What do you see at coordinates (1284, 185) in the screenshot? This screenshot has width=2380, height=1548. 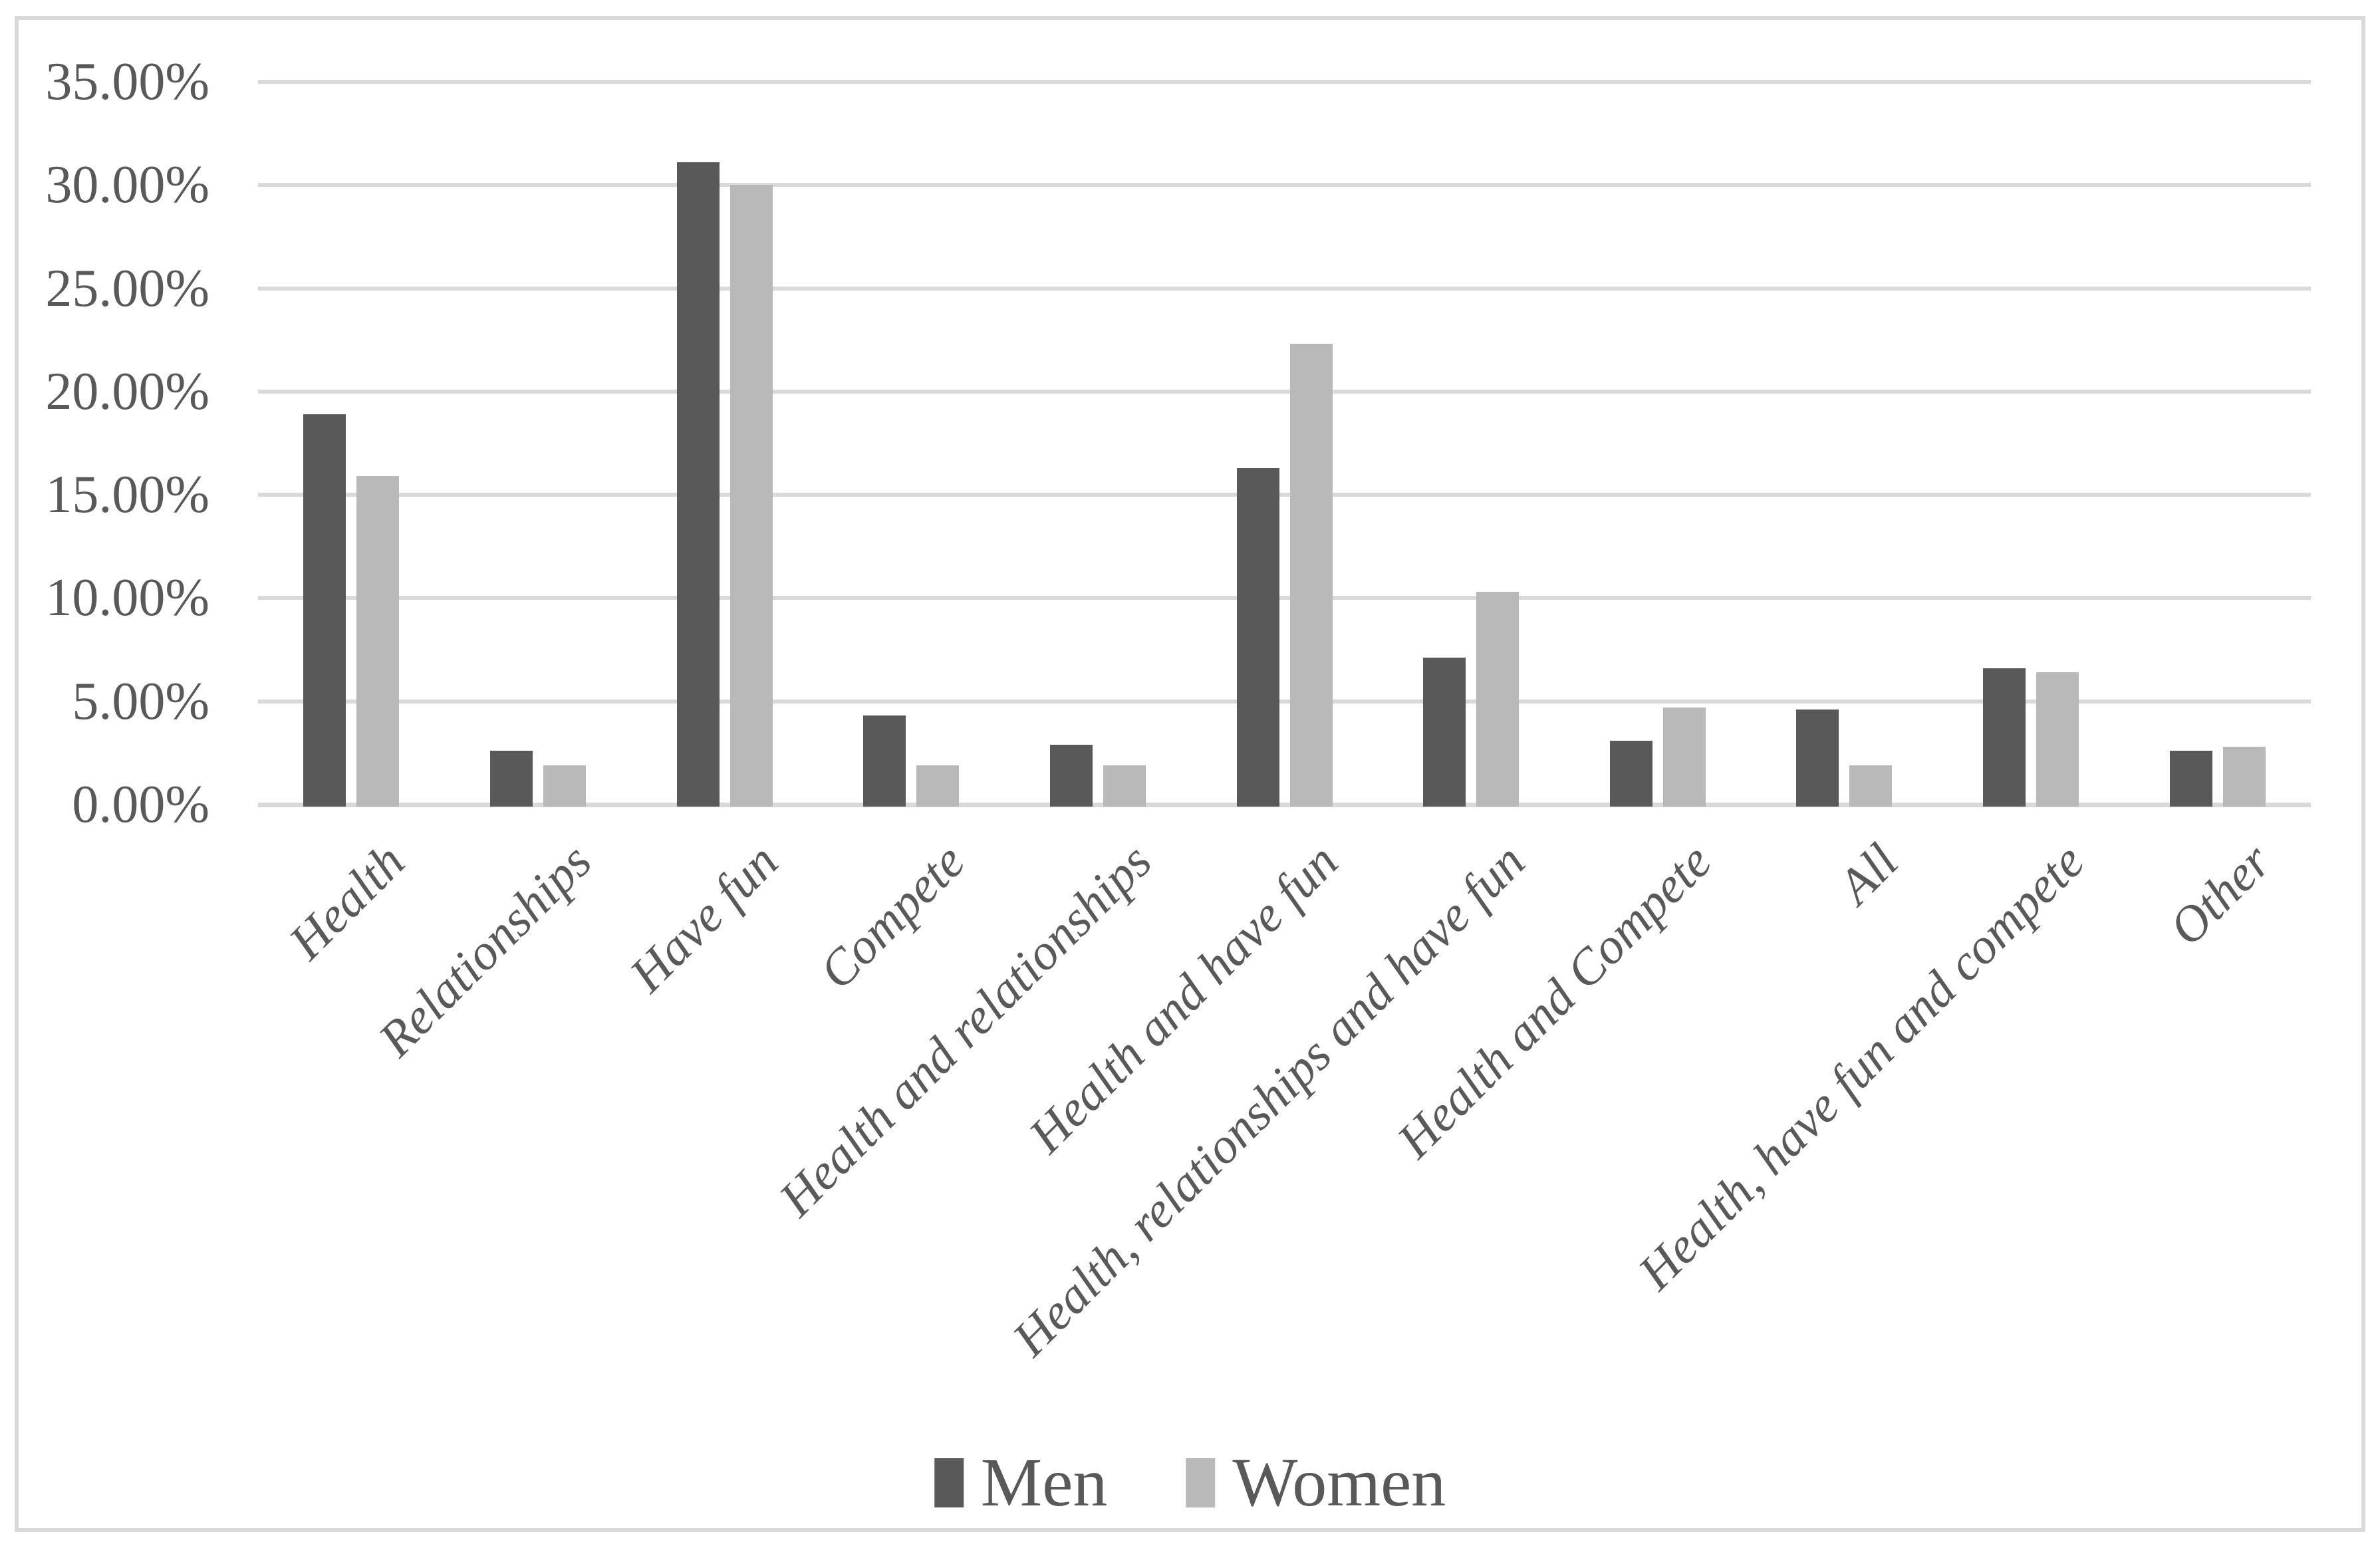 I see `gridline-30pct` at bounding box center [1284, 185].